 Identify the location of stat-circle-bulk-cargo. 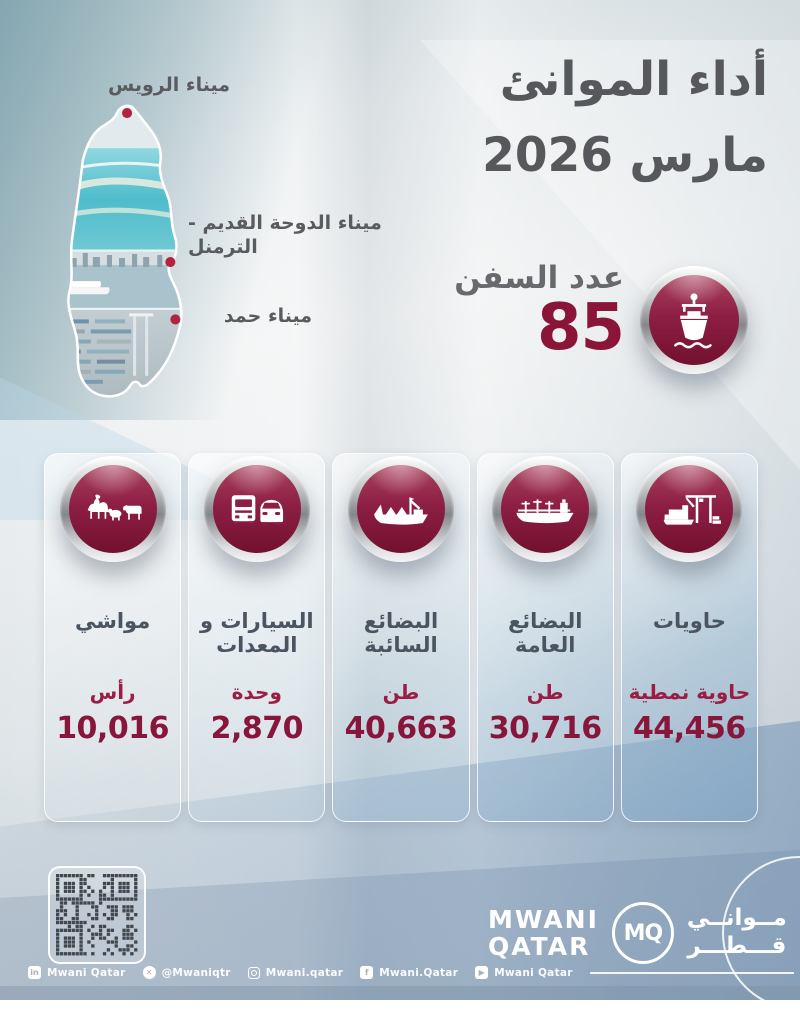
(401, 509).